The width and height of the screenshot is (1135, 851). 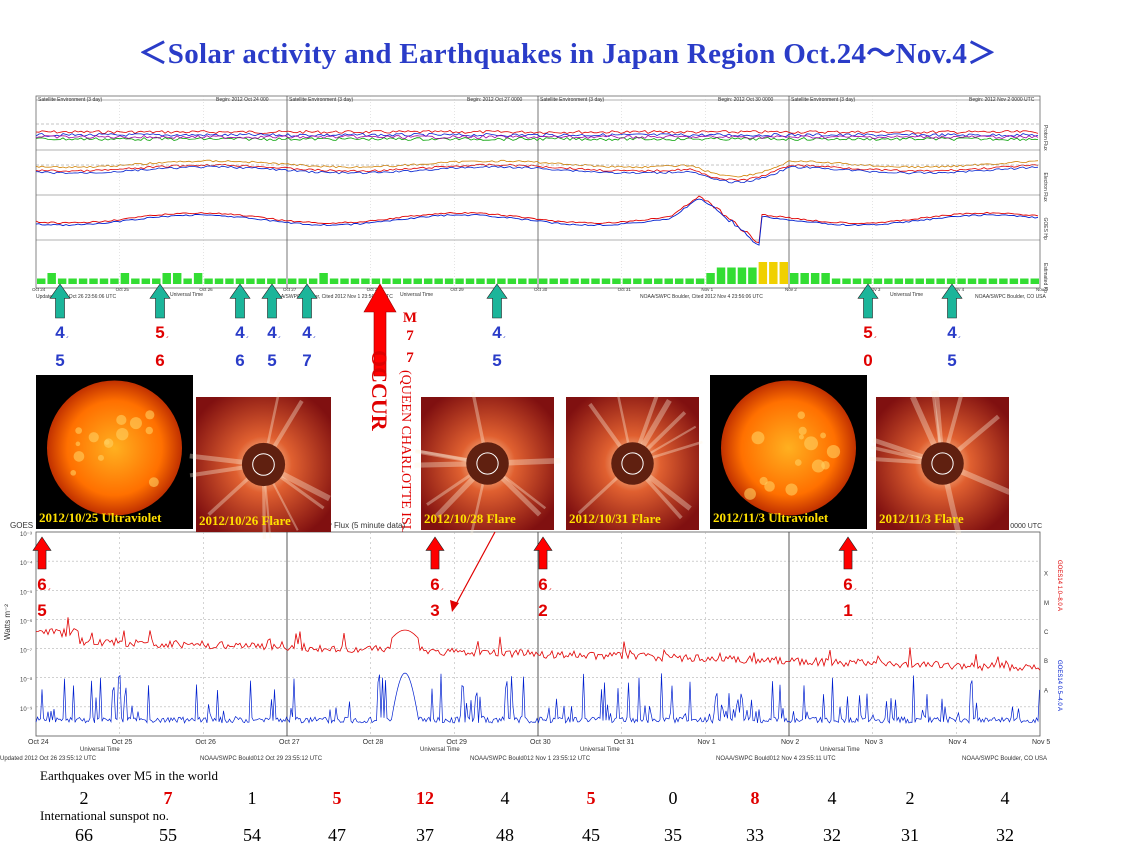 What do you see at coordinates (26, 563) in the screenshot?
I see `y-tick-label: 10⁻⁴` at bounding box center [26, 563].